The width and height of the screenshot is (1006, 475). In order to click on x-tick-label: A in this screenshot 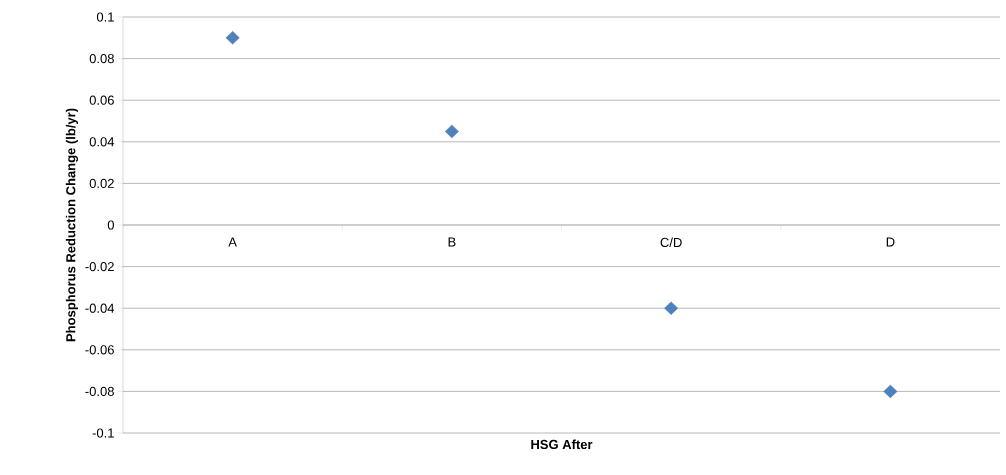, I will do `click(232, 242)`.